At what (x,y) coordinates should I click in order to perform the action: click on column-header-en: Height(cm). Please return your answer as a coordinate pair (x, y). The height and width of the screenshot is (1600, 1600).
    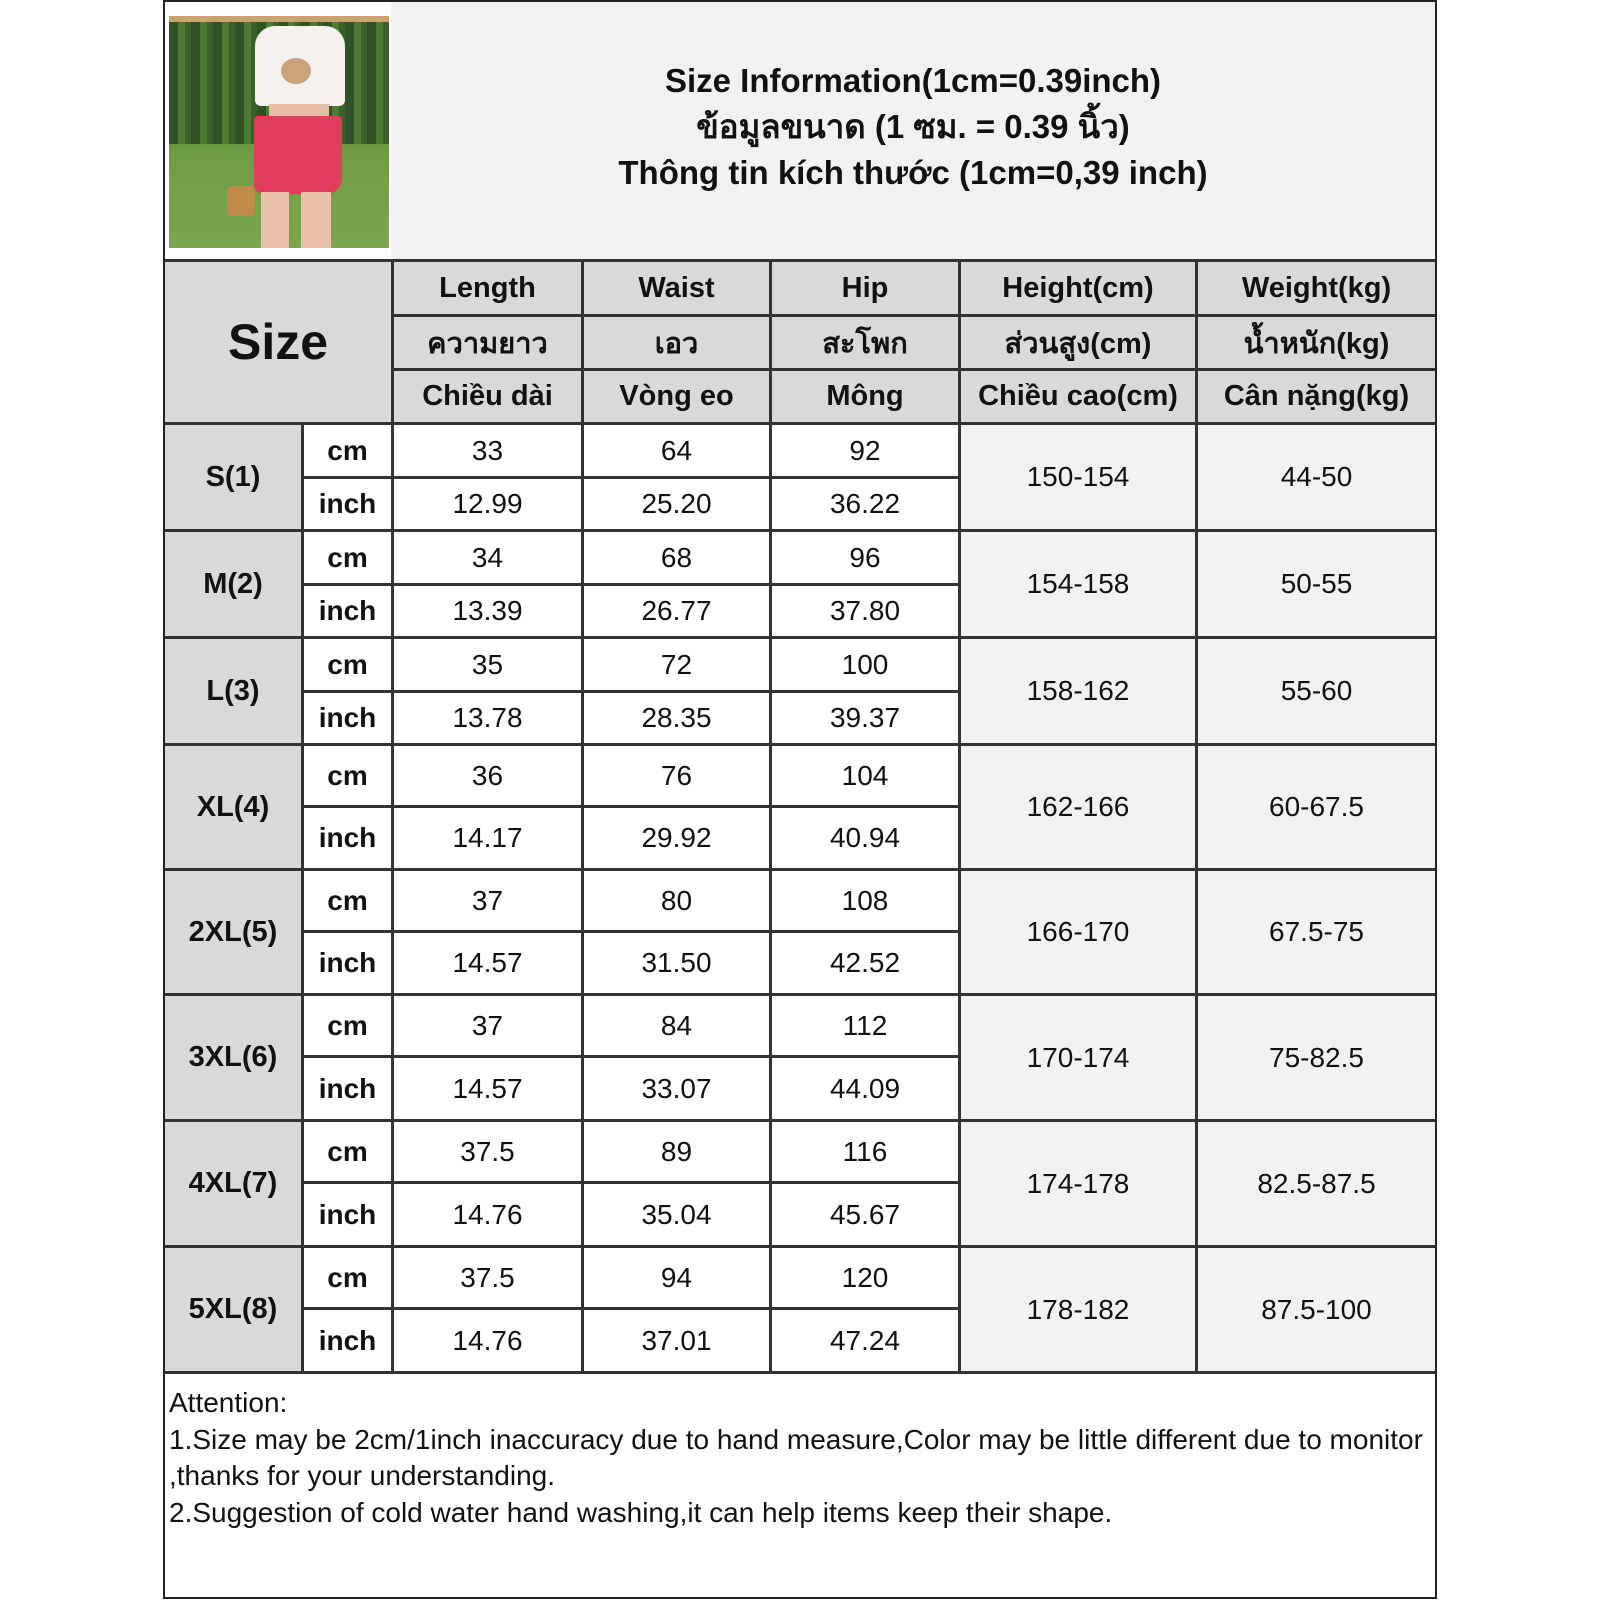
    Looking at the image, I should click on (1079, 289).